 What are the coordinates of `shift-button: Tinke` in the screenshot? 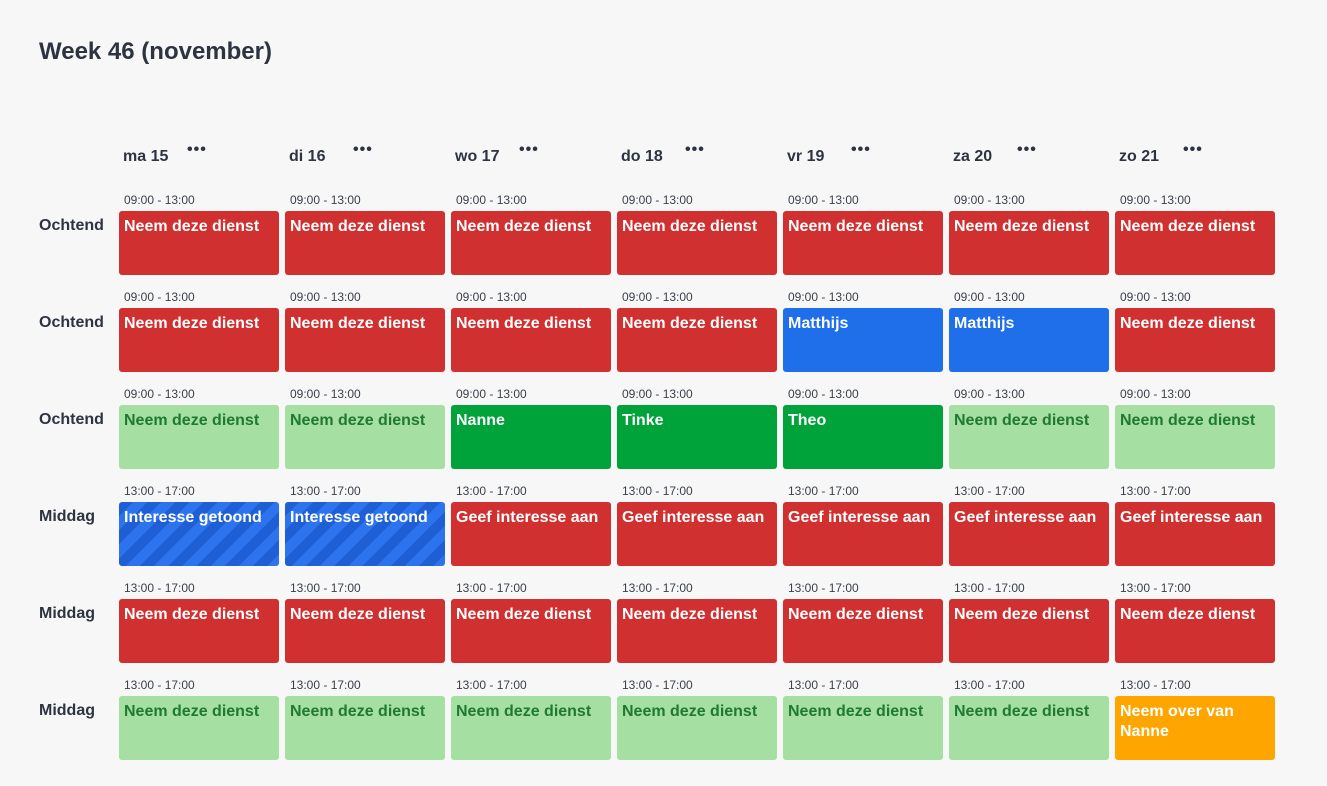 It's located at (697, 437).